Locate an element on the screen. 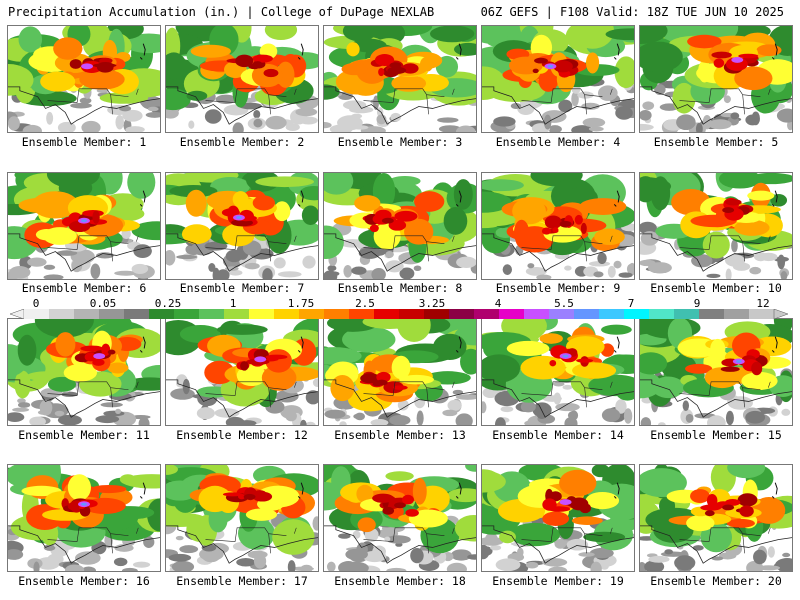  ensemble-member-caption: Ensemble Member: 19 is located at coordinates (558, 581).